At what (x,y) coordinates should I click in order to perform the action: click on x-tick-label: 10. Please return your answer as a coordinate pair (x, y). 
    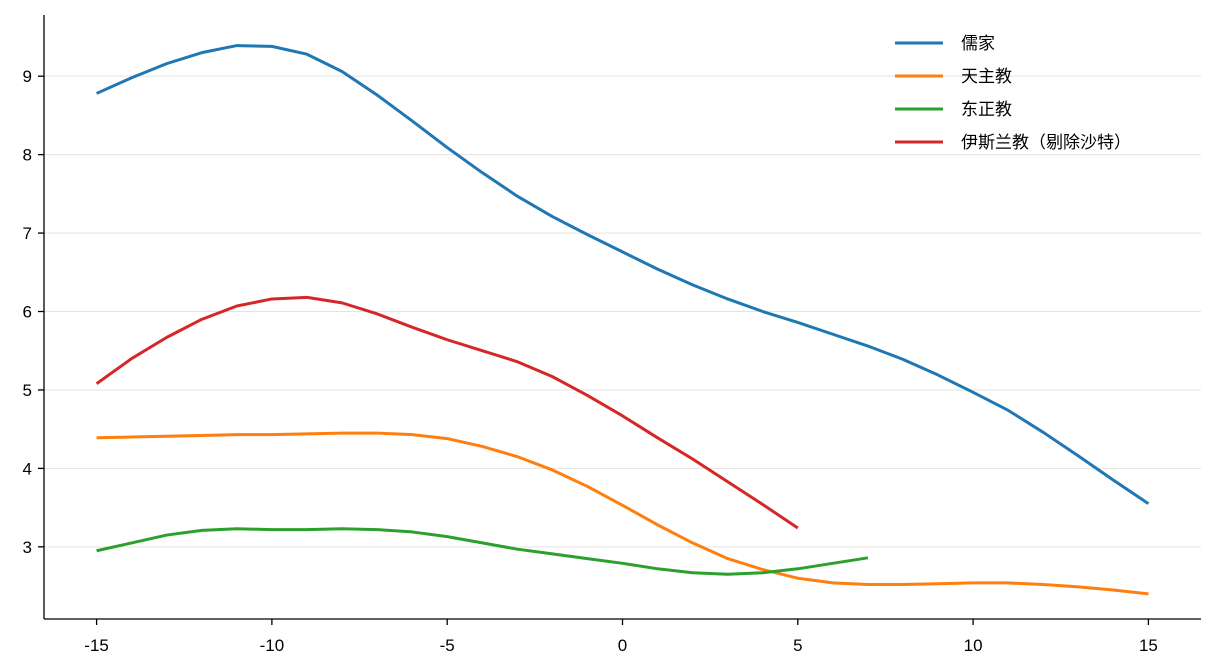
    Looking at the image, I should click on (973, 645).